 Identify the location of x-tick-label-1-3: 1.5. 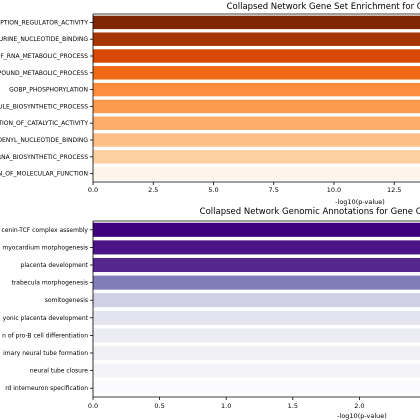
(293, 406).